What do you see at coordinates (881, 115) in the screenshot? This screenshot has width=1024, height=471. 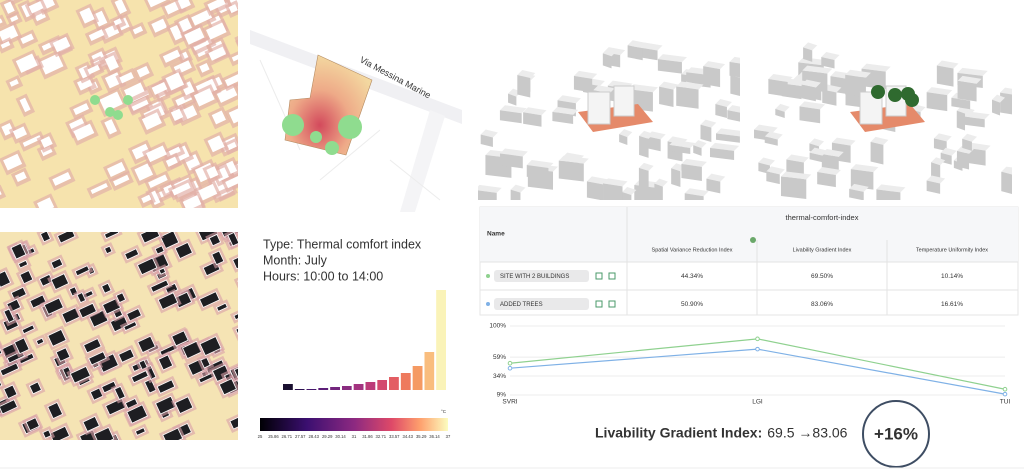 I see `render-after` at bounding box center [881, 115].